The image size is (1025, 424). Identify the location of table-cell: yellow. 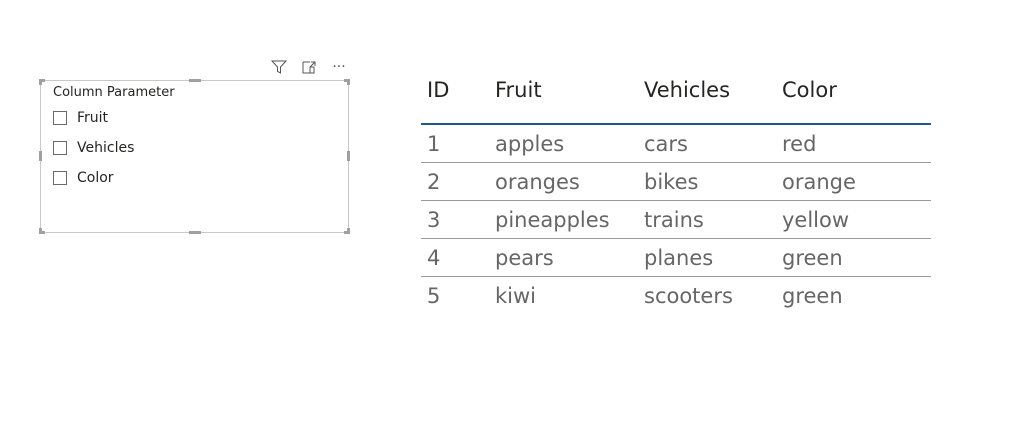
(853, 219).